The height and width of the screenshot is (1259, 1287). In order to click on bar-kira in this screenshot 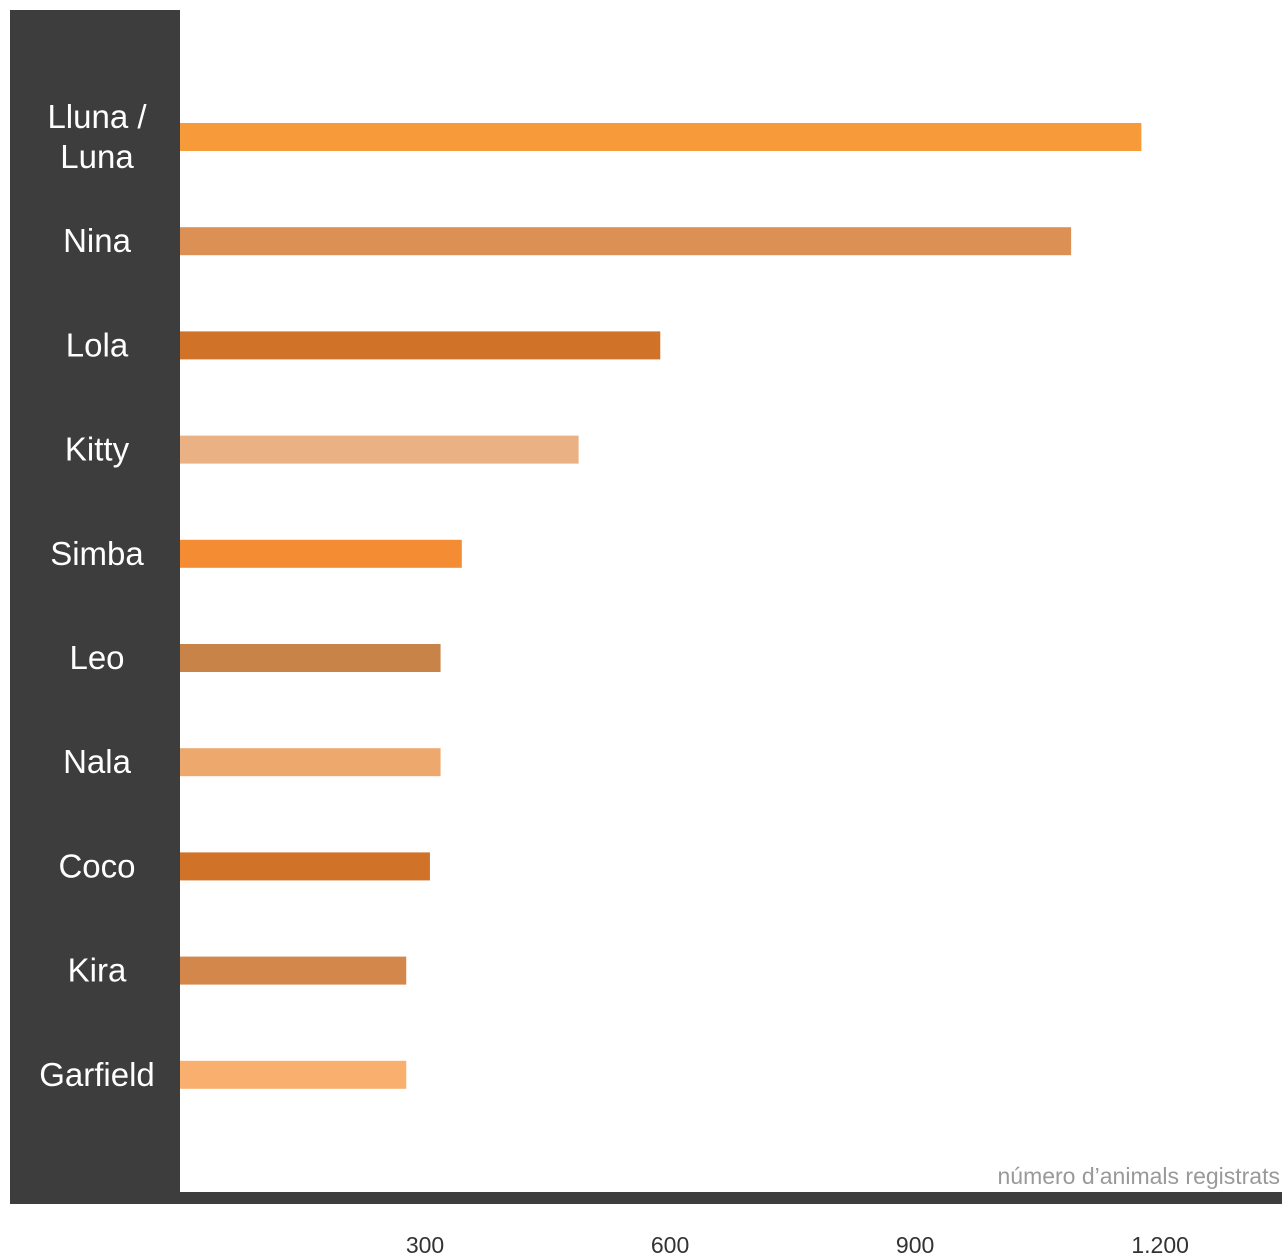, I will do `click(293, 970)`.